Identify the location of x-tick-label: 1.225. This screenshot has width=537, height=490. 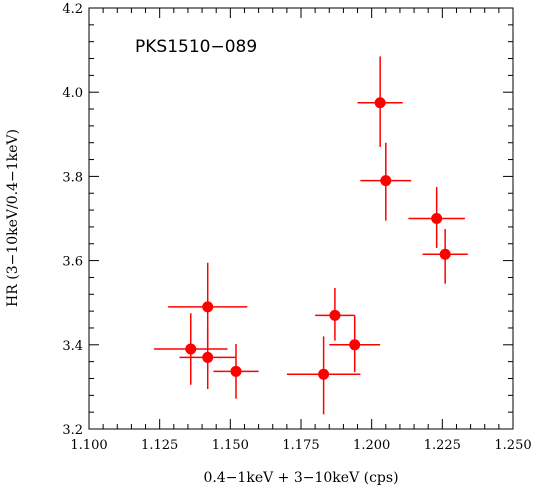
(442, 445).